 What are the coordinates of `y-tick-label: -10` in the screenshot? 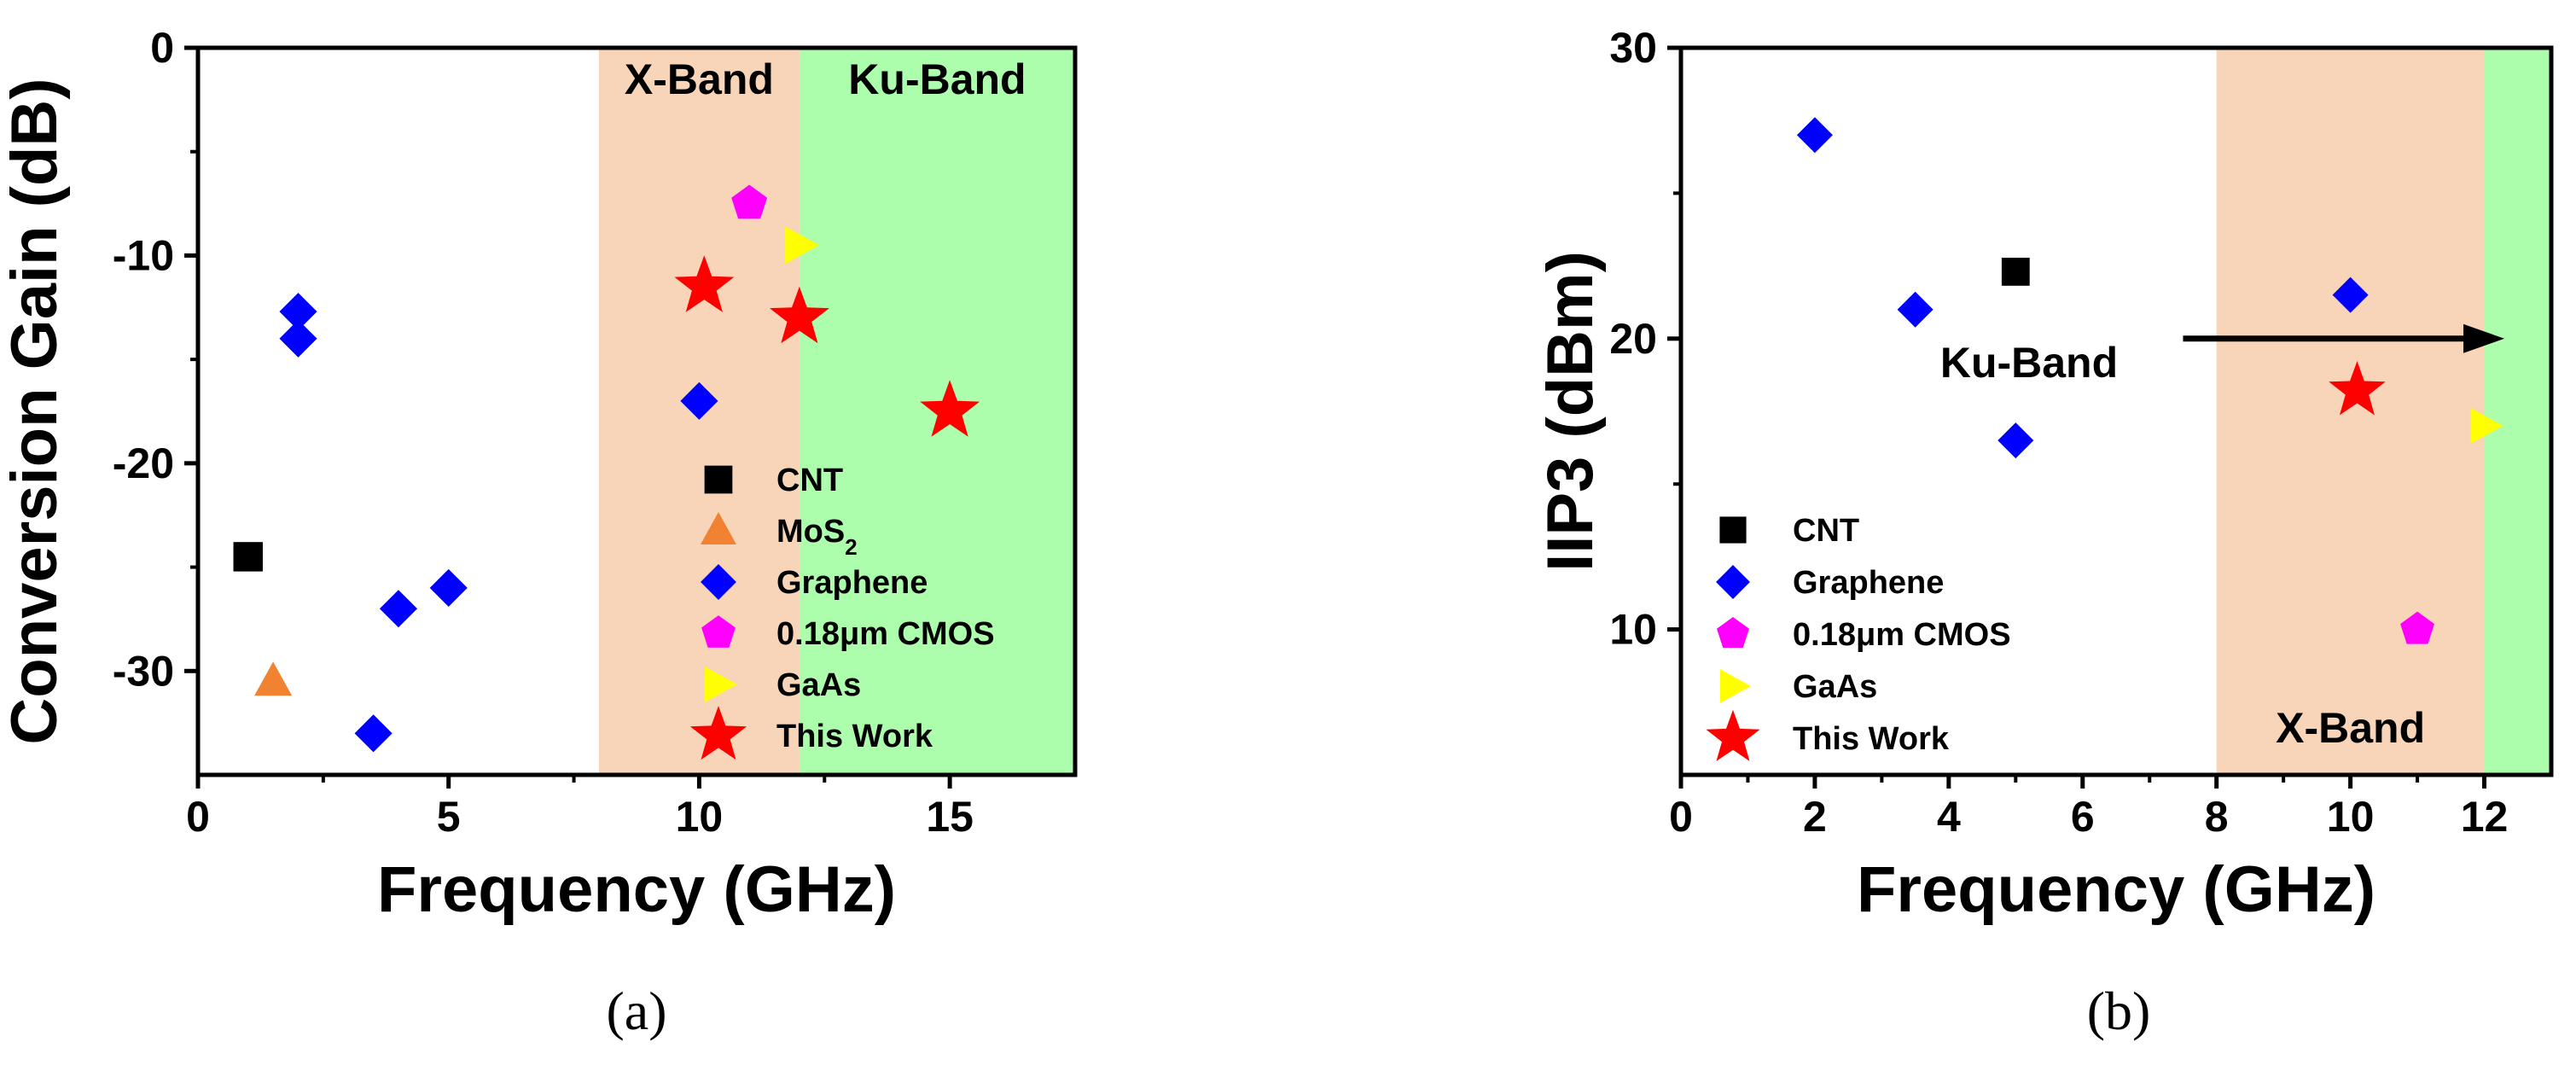 It's located at (143, 255).